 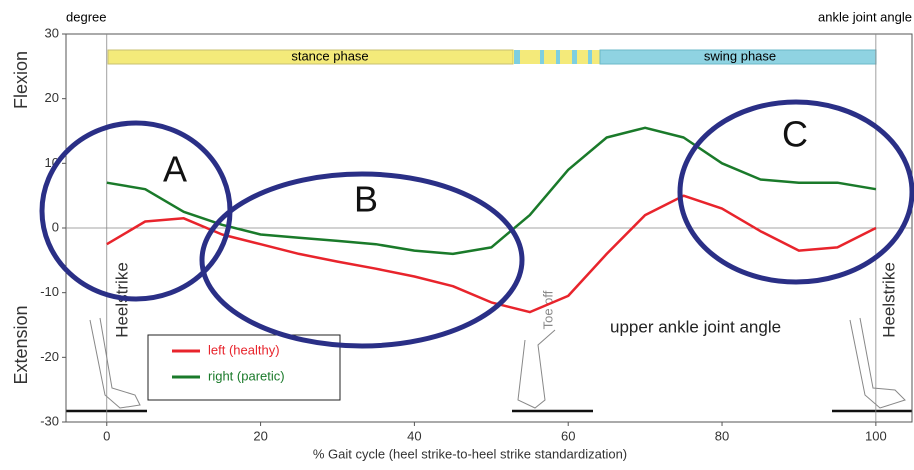 What do you see at coordinates (260, 435) in the screenshot?
I see `x-tick-label: 20` at bounding box center [260, 435].